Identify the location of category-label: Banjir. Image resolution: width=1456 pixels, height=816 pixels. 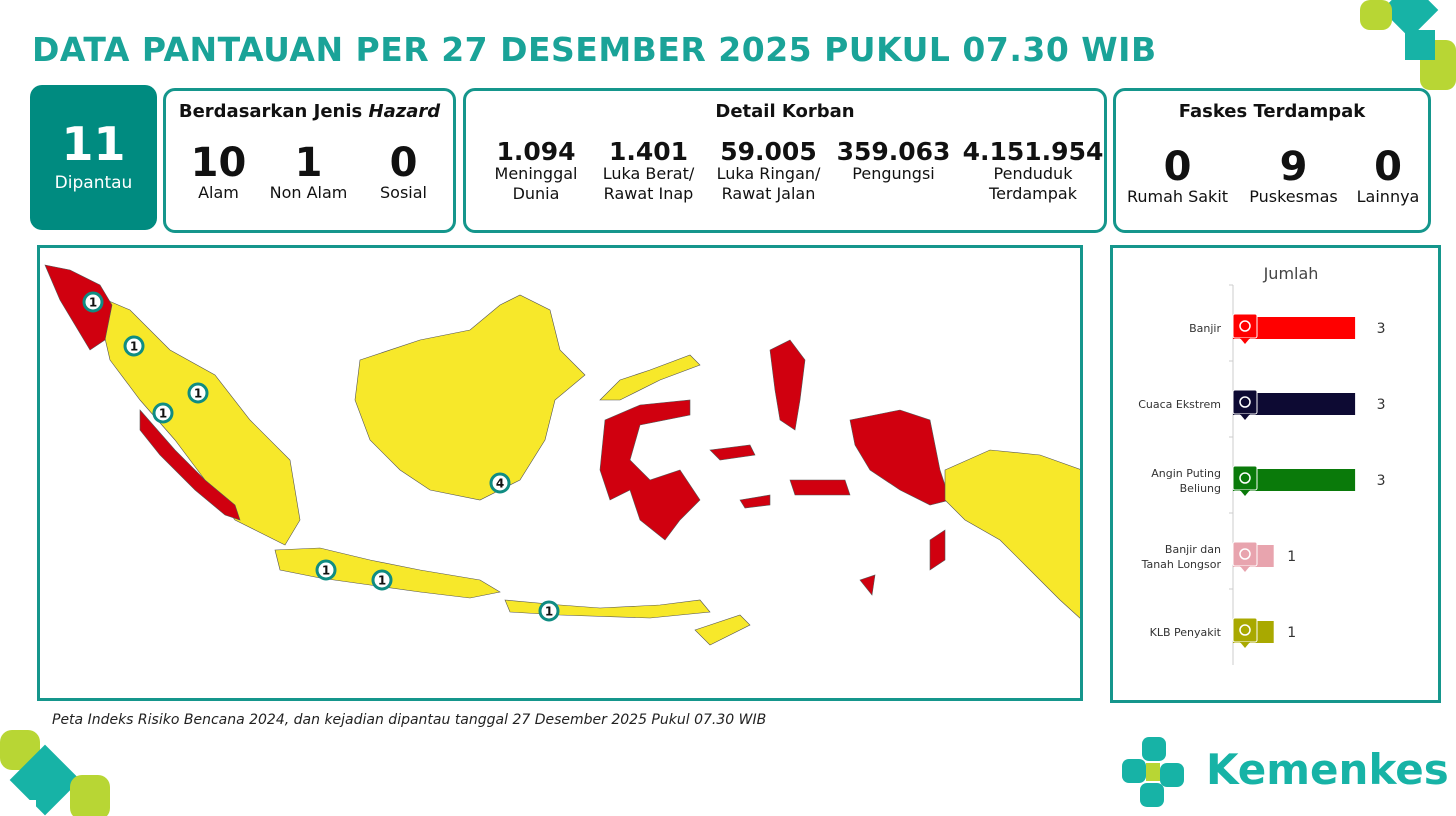
(1205, 328).